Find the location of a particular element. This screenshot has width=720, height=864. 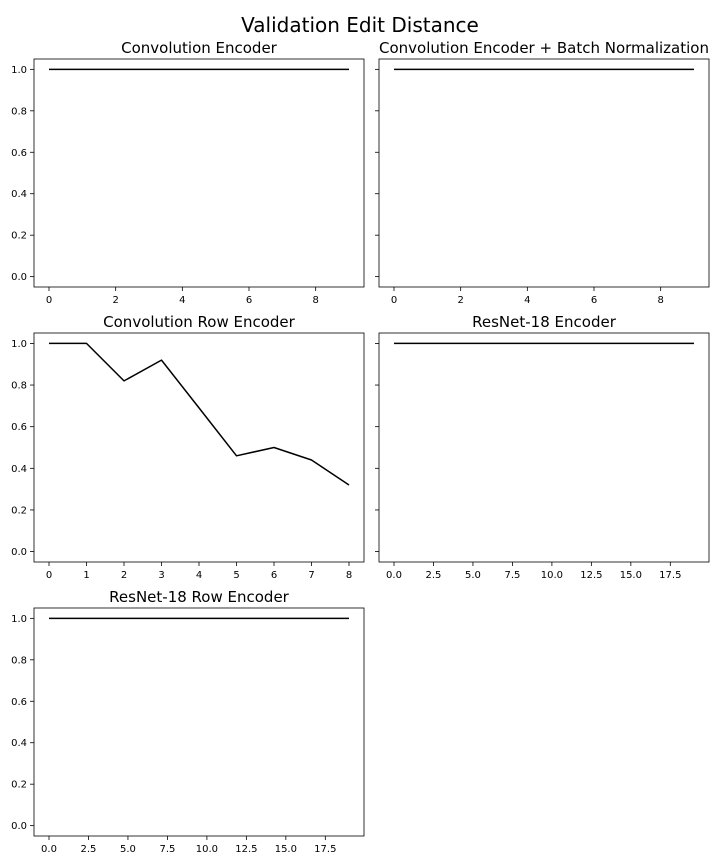

subplot-title: ResNet-18 Row Encoder is located at coordinates (199, 597).